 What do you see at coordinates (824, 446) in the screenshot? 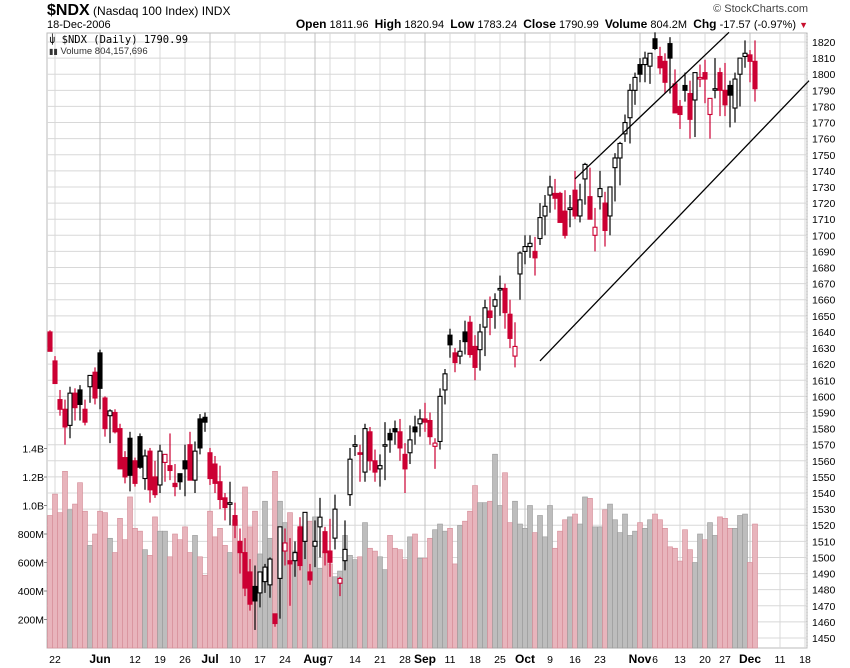
I see `price-tick-label: 1570` at bounding box center [824, 446].